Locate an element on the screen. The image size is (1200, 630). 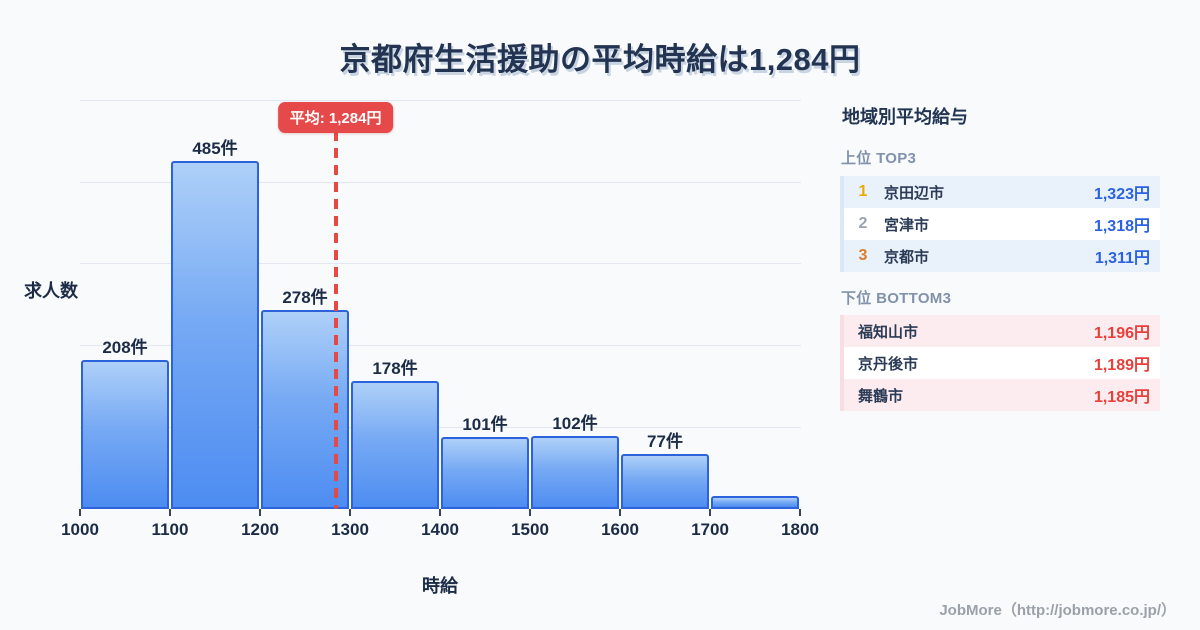
ranking-row: 1 京田辺市 1,323円 is located at coordinates (1002, 192).